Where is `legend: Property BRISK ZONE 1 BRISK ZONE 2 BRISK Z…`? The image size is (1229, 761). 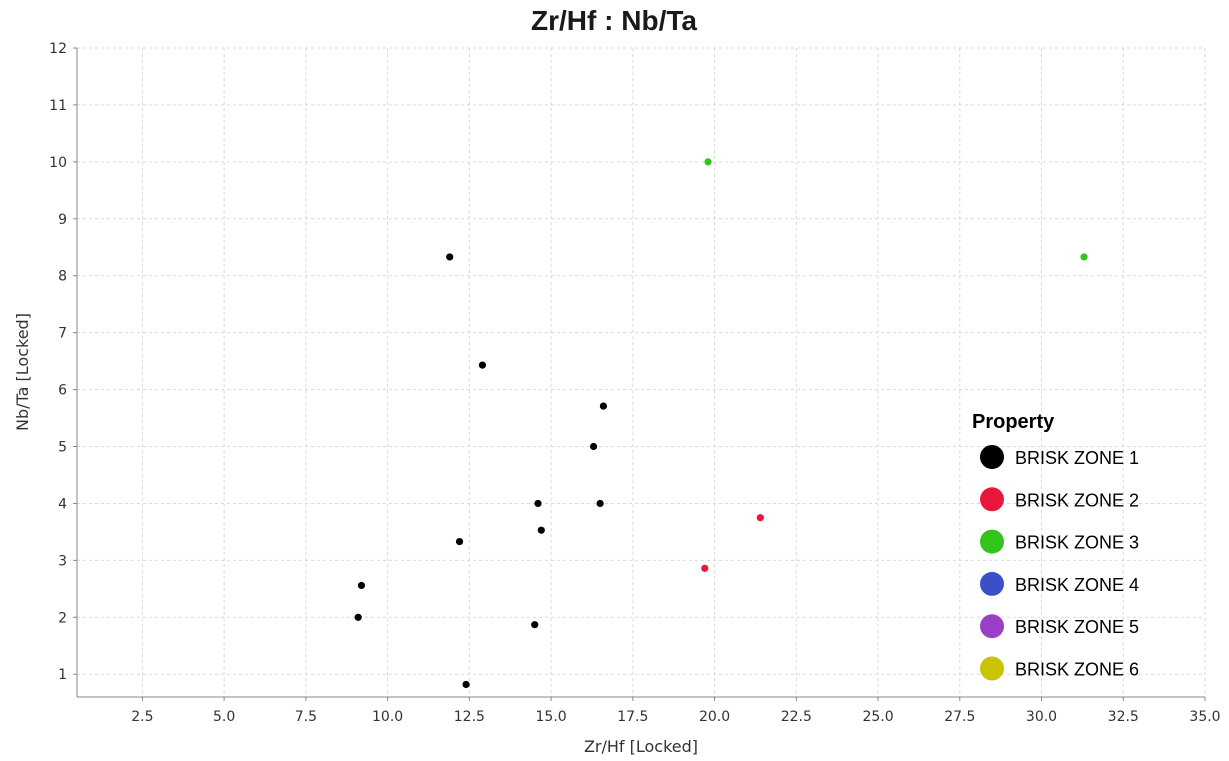 legend: Property BRISK ZONE 1 BRISK ZONE 2 BRISK Z… is located at coordinates (1055, 546).